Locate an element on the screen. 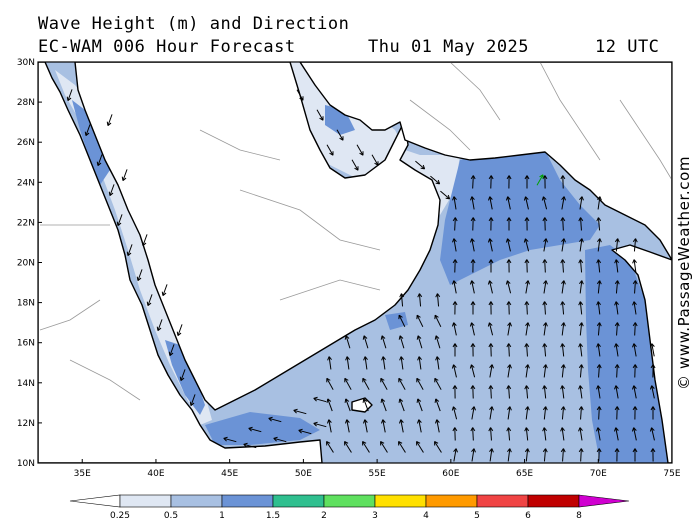 The width and height of the screenshot is (700, 525). lon-tick-label: 65E is located at coordinates (524, 474).